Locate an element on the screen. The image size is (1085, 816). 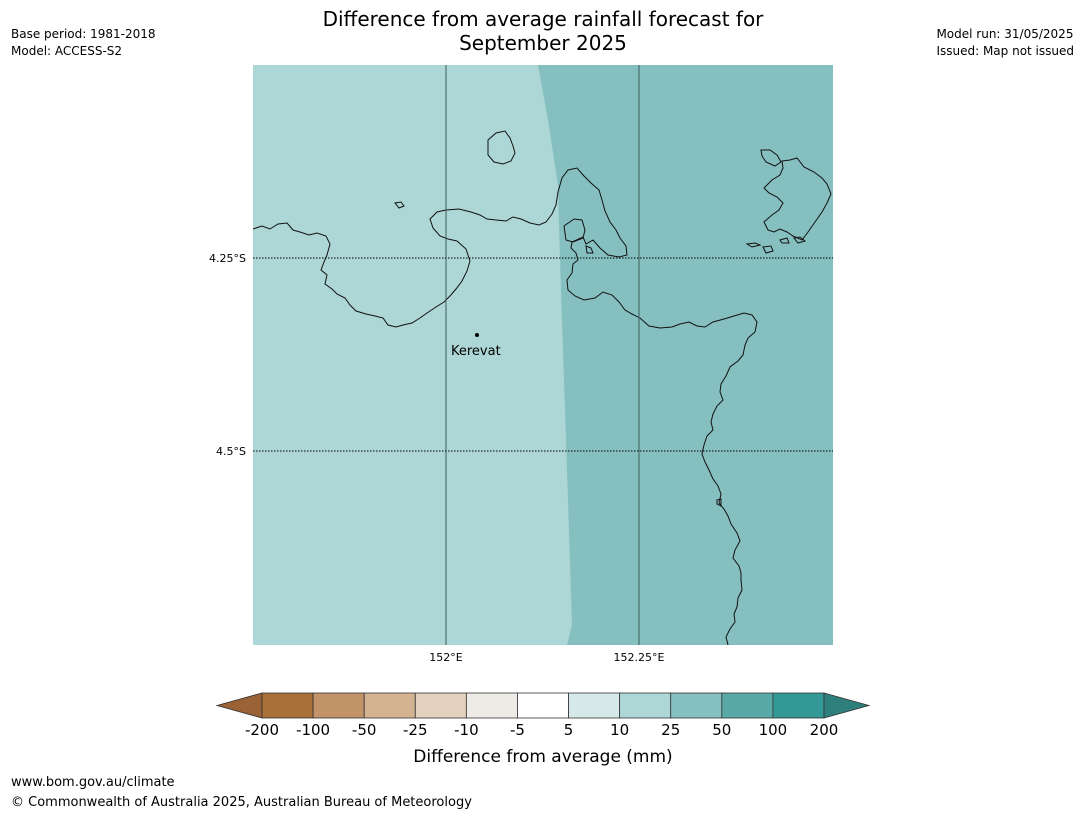
colorbar-high-extension is located at coordinates (847, 705).